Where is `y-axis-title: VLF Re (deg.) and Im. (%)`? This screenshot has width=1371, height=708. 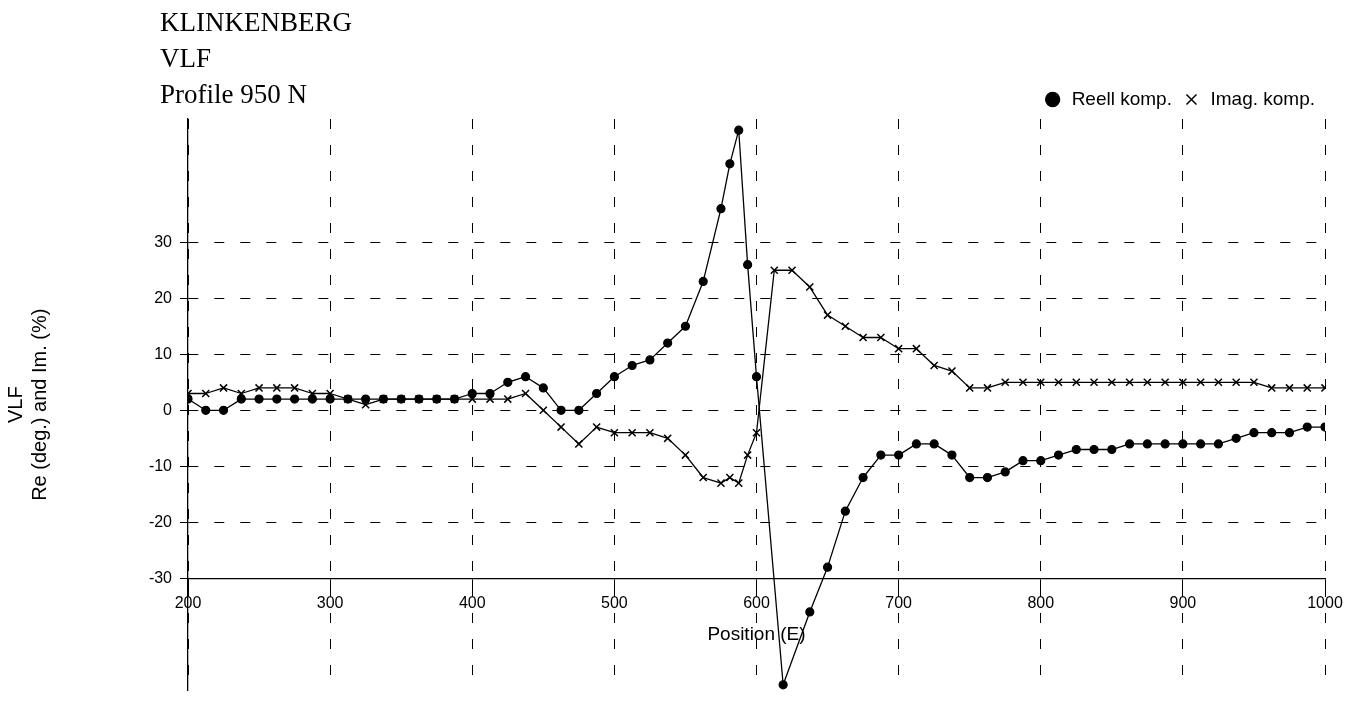 y-axis-title: VLF Re (deg.) and Im. (%) is located at coordinates (26, 404).